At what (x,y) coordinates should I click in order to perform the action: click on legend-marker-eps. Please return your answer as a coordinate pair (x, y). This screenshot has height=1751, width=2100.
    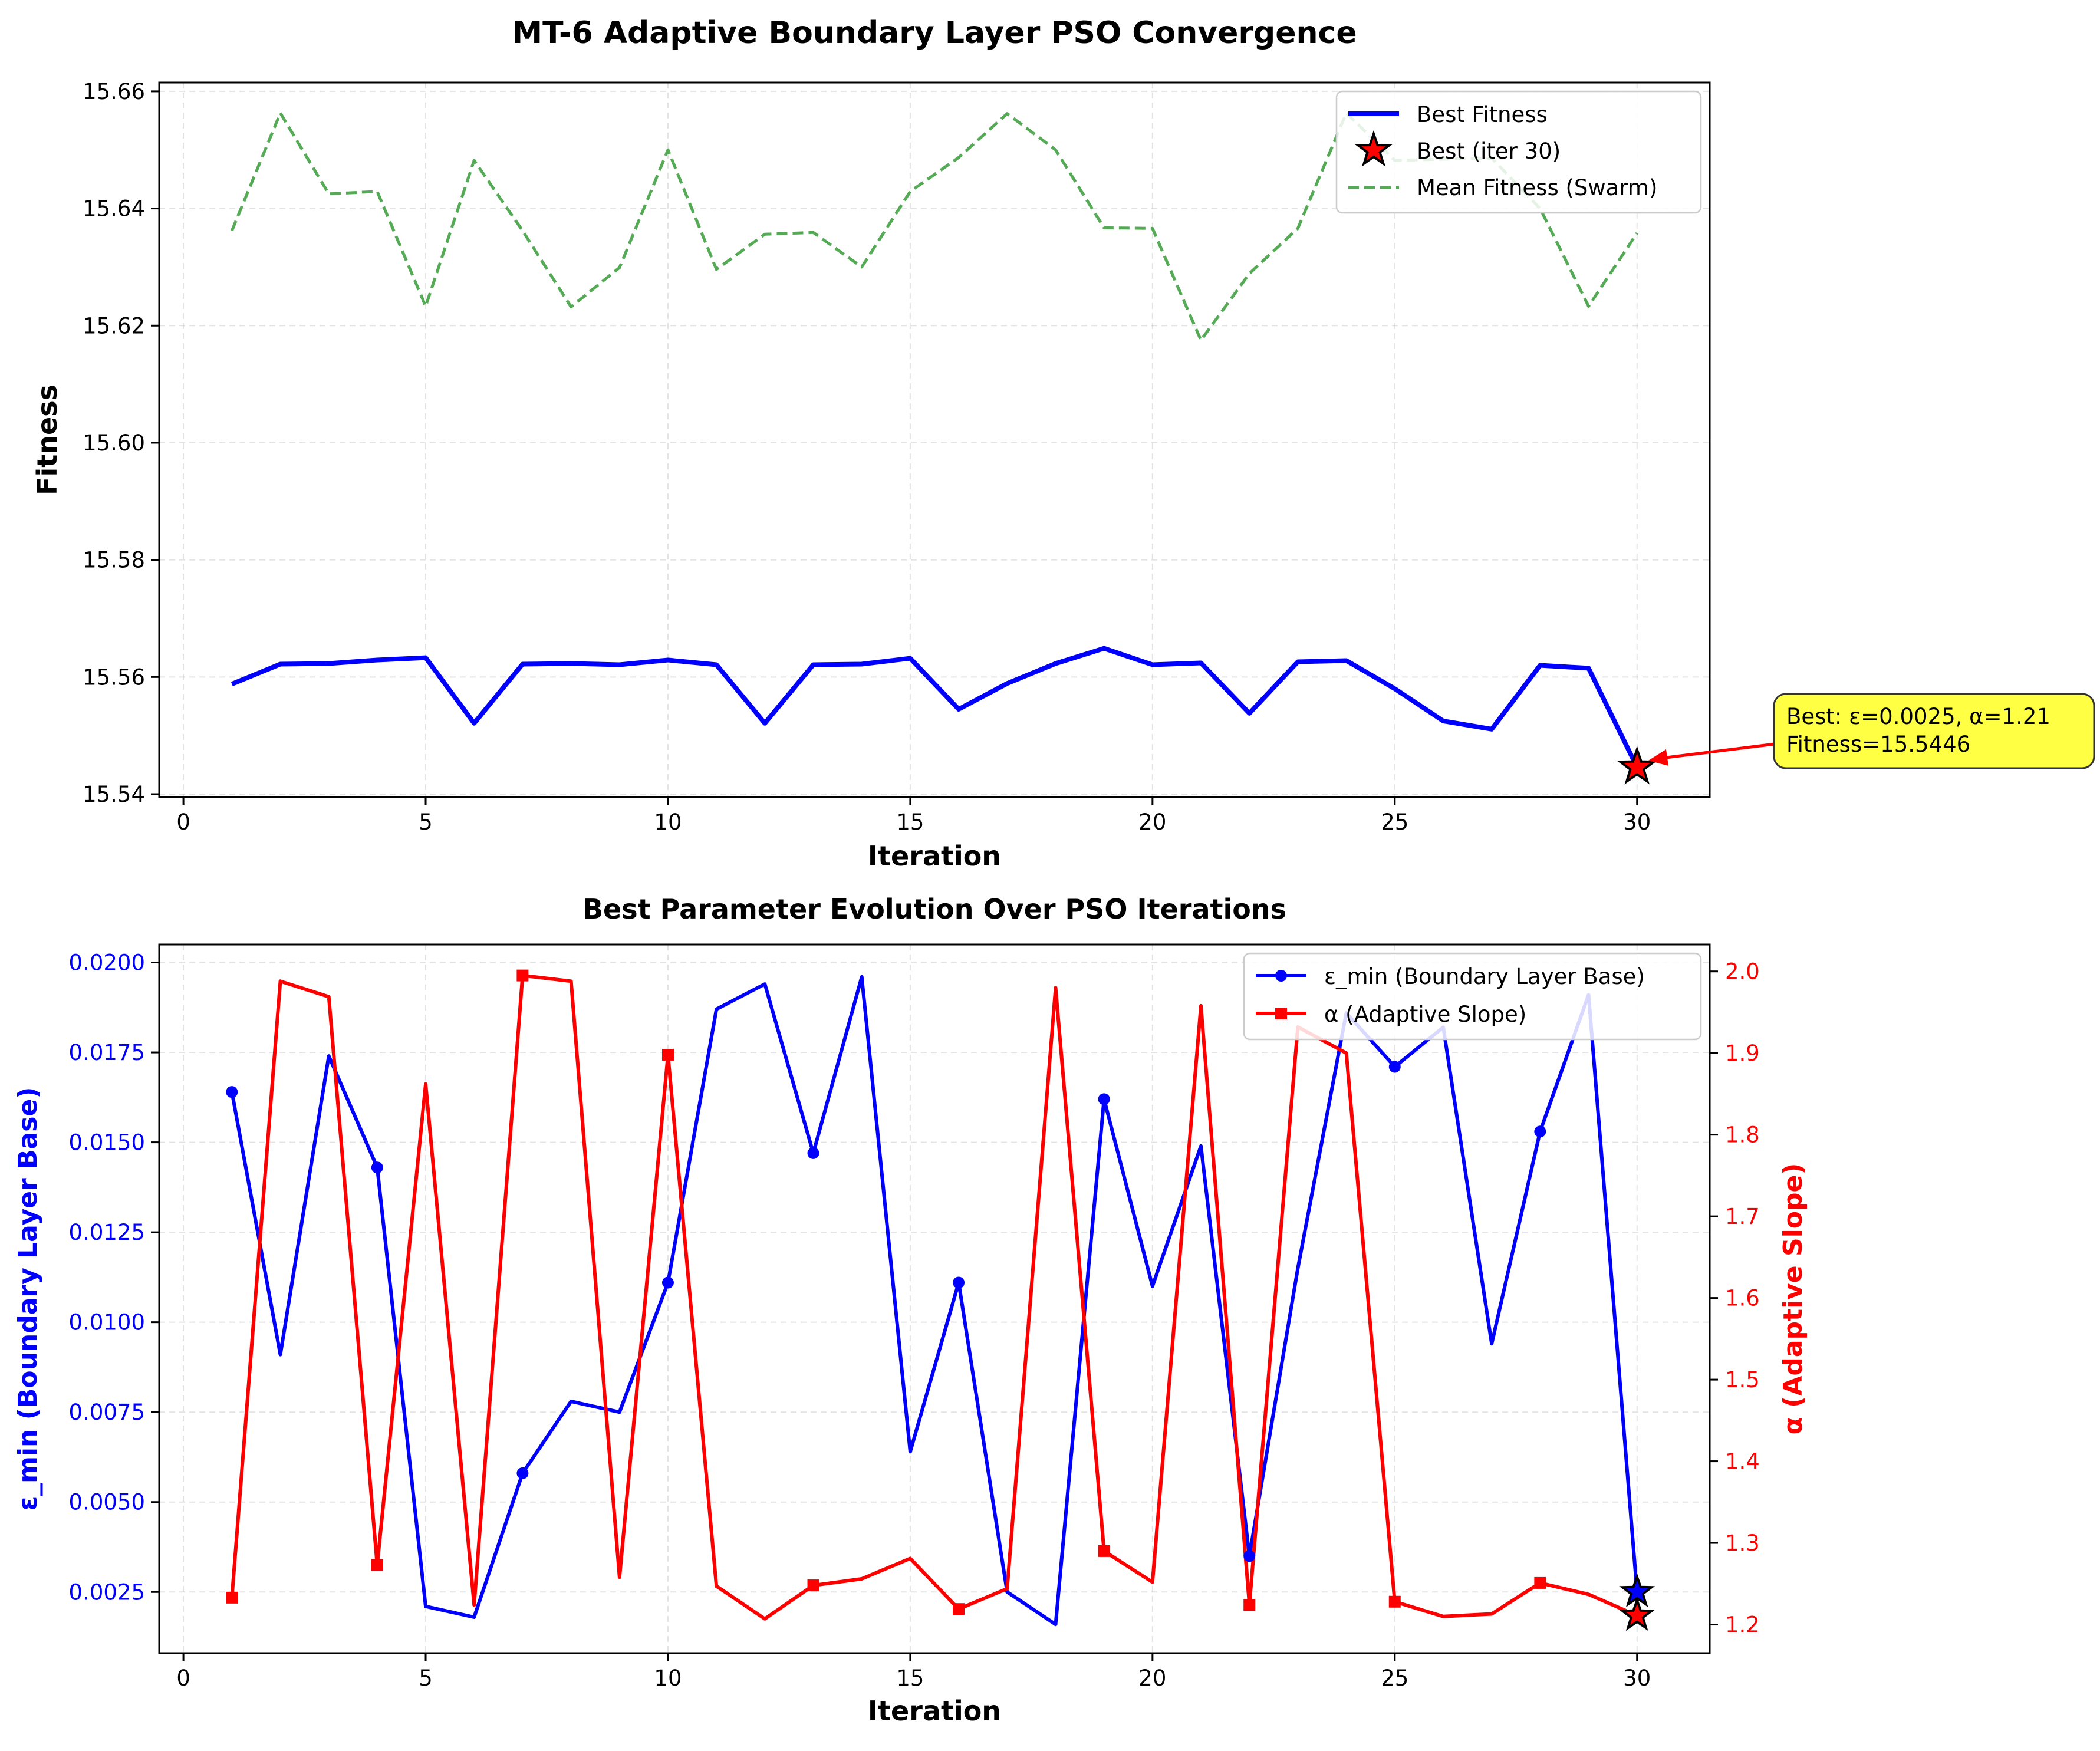
    Looking at the image, I should click on (1281, 976).